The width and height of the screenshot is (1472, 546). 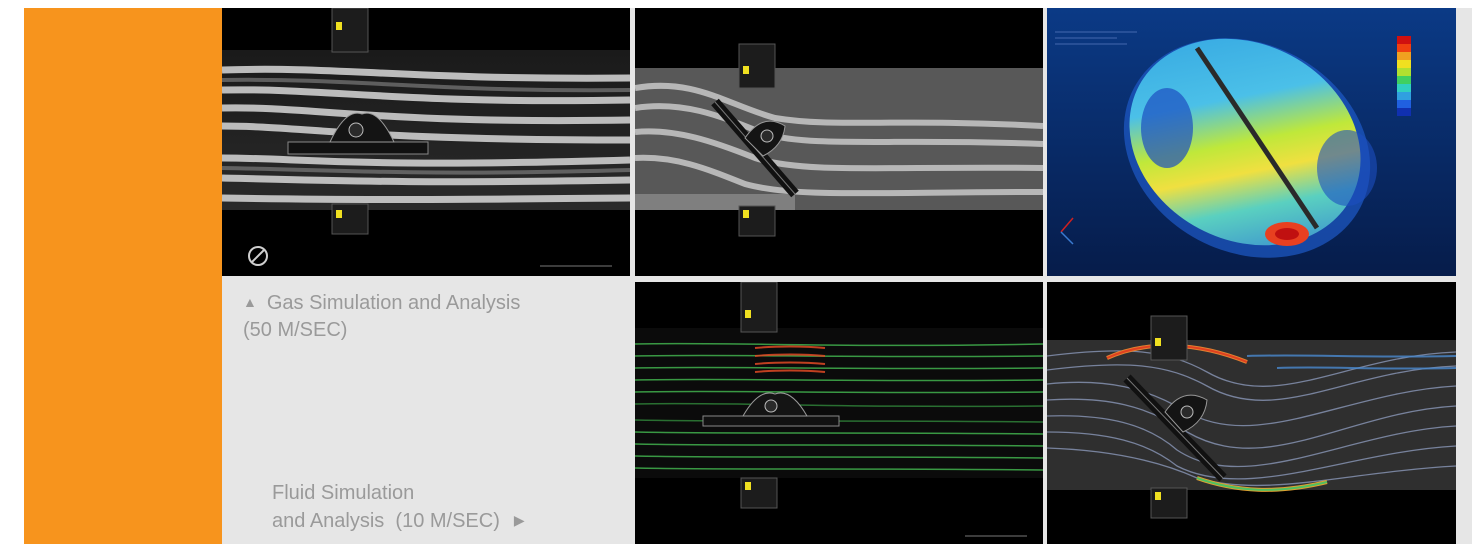 I want to click on gas-simulation-horizontal-image, so click(x=426, y=142).